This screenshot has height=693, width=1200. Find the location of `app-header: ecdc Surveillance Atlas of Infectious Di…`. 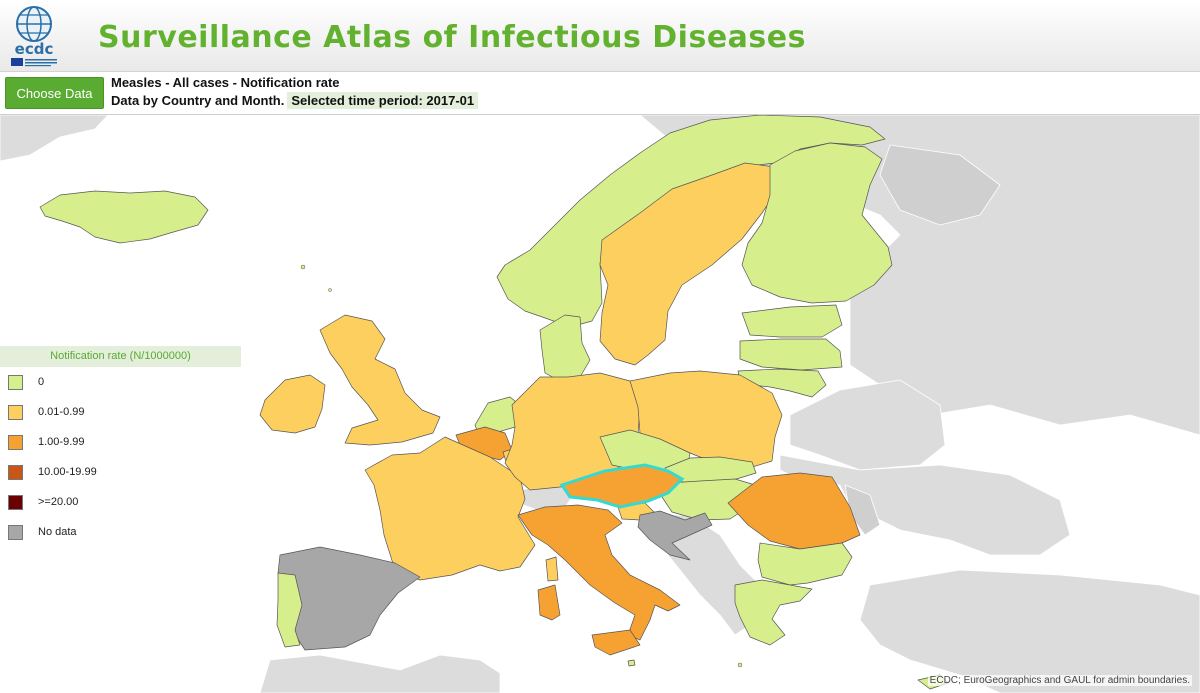

app-header: ecdc Surveillance Atlas of Infectious Di… is located at coordinates (600, 36).